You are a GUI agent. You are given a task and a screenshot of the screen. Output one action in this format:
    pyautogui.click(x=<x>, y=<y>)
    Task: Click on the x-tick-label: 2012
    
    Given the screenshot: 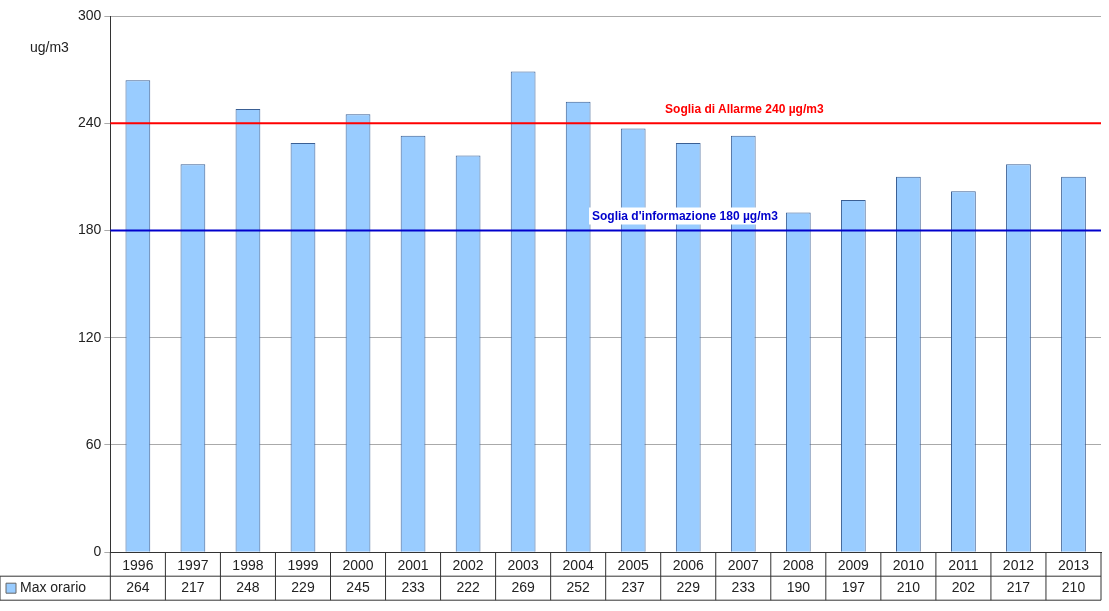 What is the action you would take?
    pyautogui.click(x=1018, y=565)
    